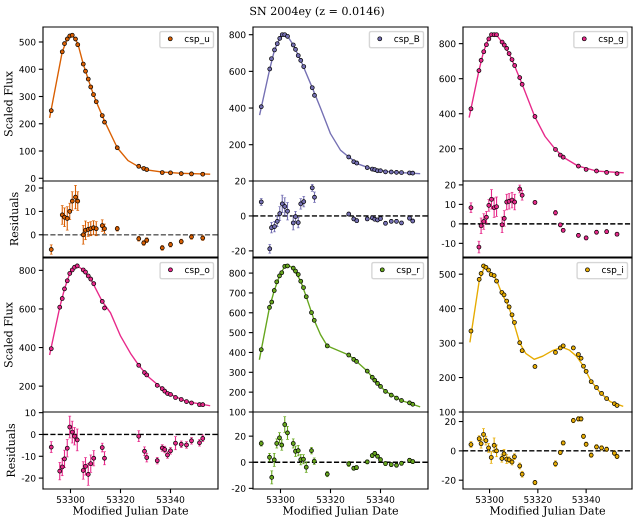  What do you see at coordinates (340, 511) in the screenshot?
I see `x-axis-title: Modified Julian Date` at bounding box center [340, 511].